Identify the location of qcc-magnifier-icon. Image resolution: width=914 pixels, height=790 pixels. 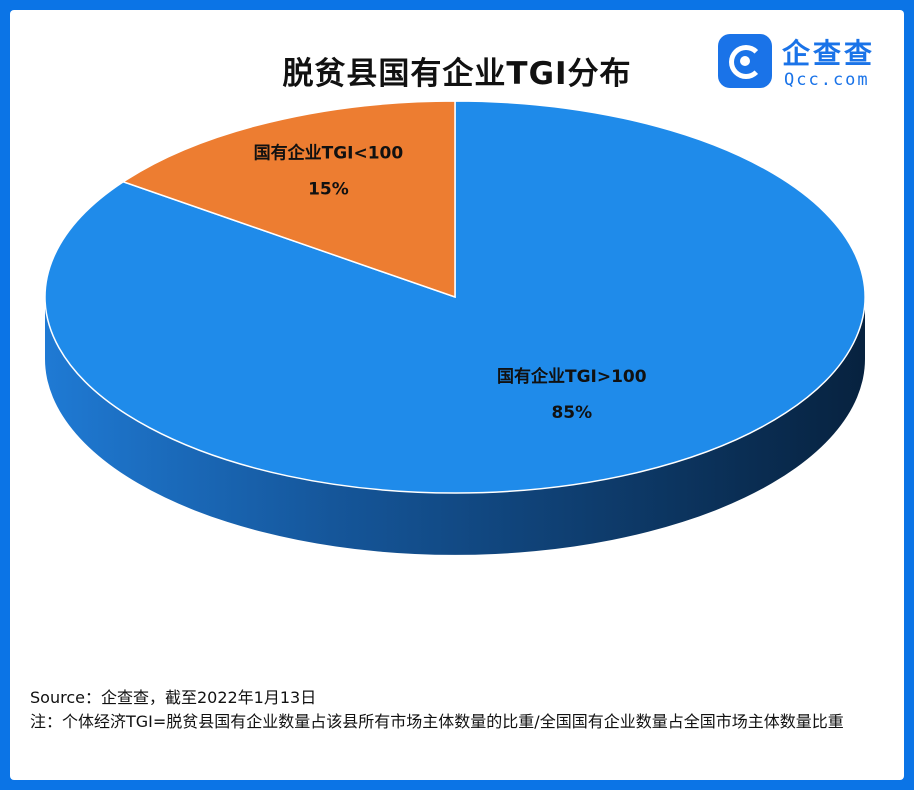
(745, 61).